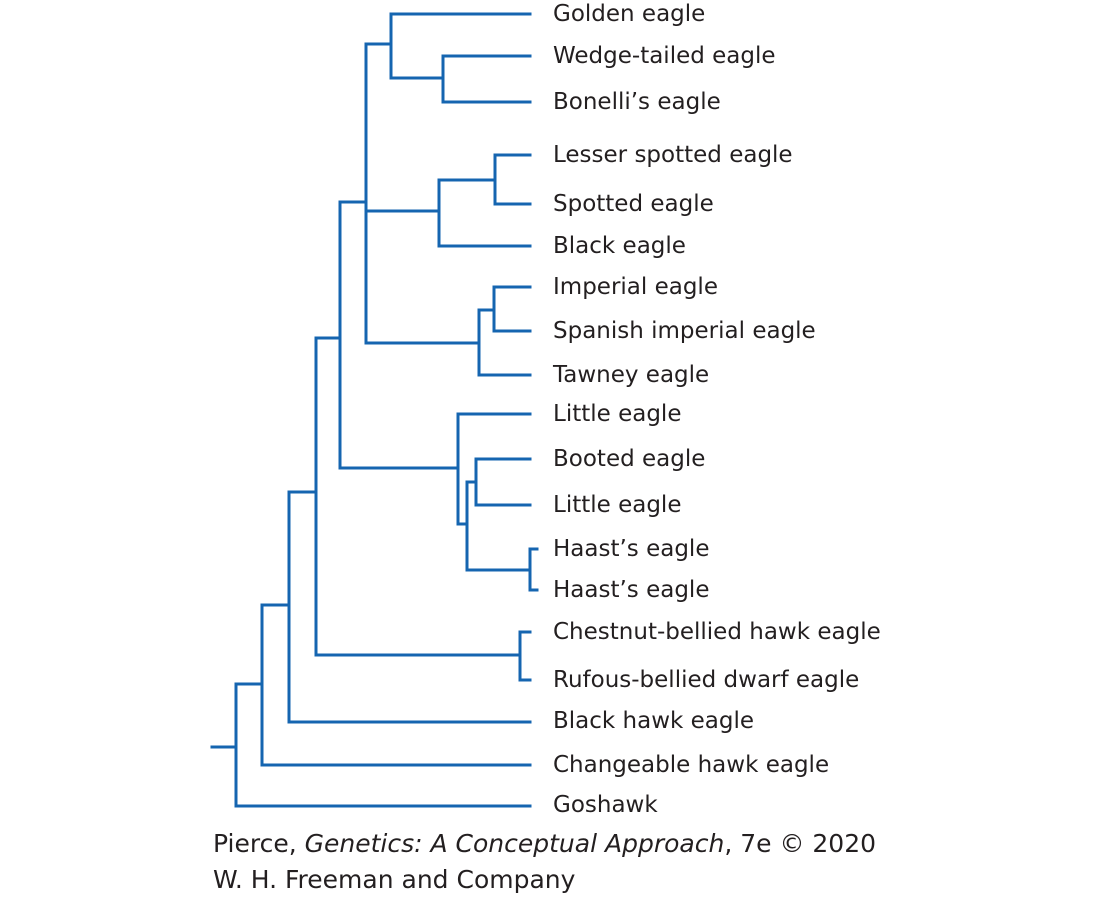 The width and height of the screenshot is (1100, 898). What do you see at coordinates (654, 721) in the screenshot?
I see `taxon-label-black-hawk-eagle: Black hawk eagle` at bounding box center [654, 721].